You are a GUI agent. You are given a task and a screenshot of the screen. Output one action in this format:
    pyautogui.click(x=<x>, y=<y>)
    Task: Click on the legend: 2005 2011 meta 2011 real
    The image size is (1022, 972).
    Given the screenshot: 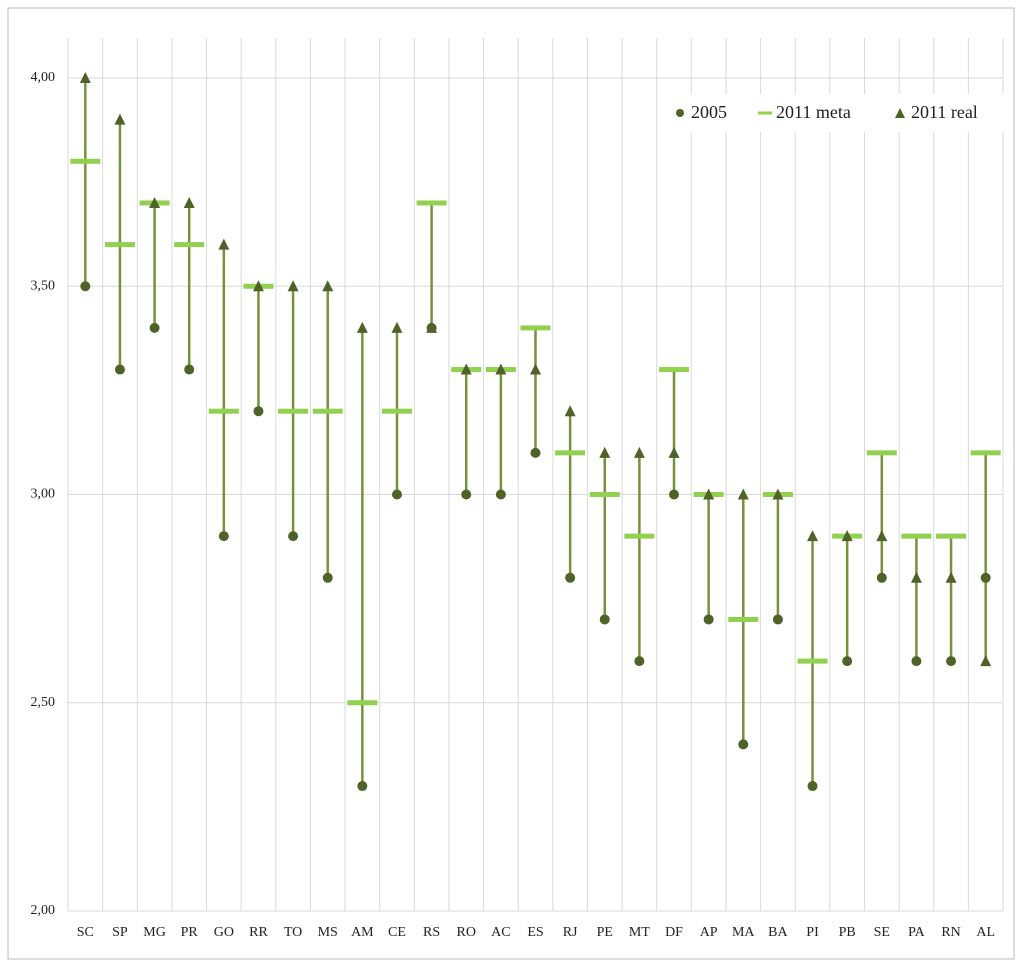 What is the action you would take?
    pyautogui.click(x=835, y=113)
    